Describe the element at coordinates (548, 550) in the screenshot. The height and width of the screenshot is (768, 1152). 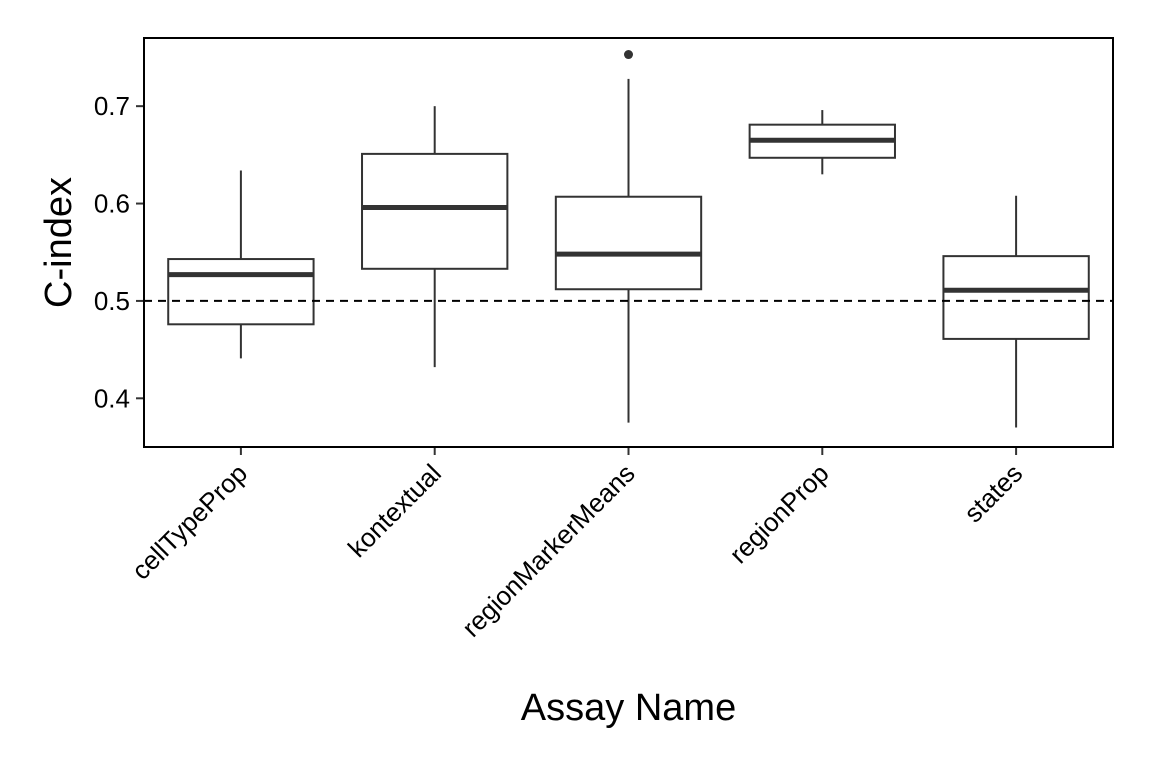
I see `x-tick-label: regionMarkerMeans` at that location.